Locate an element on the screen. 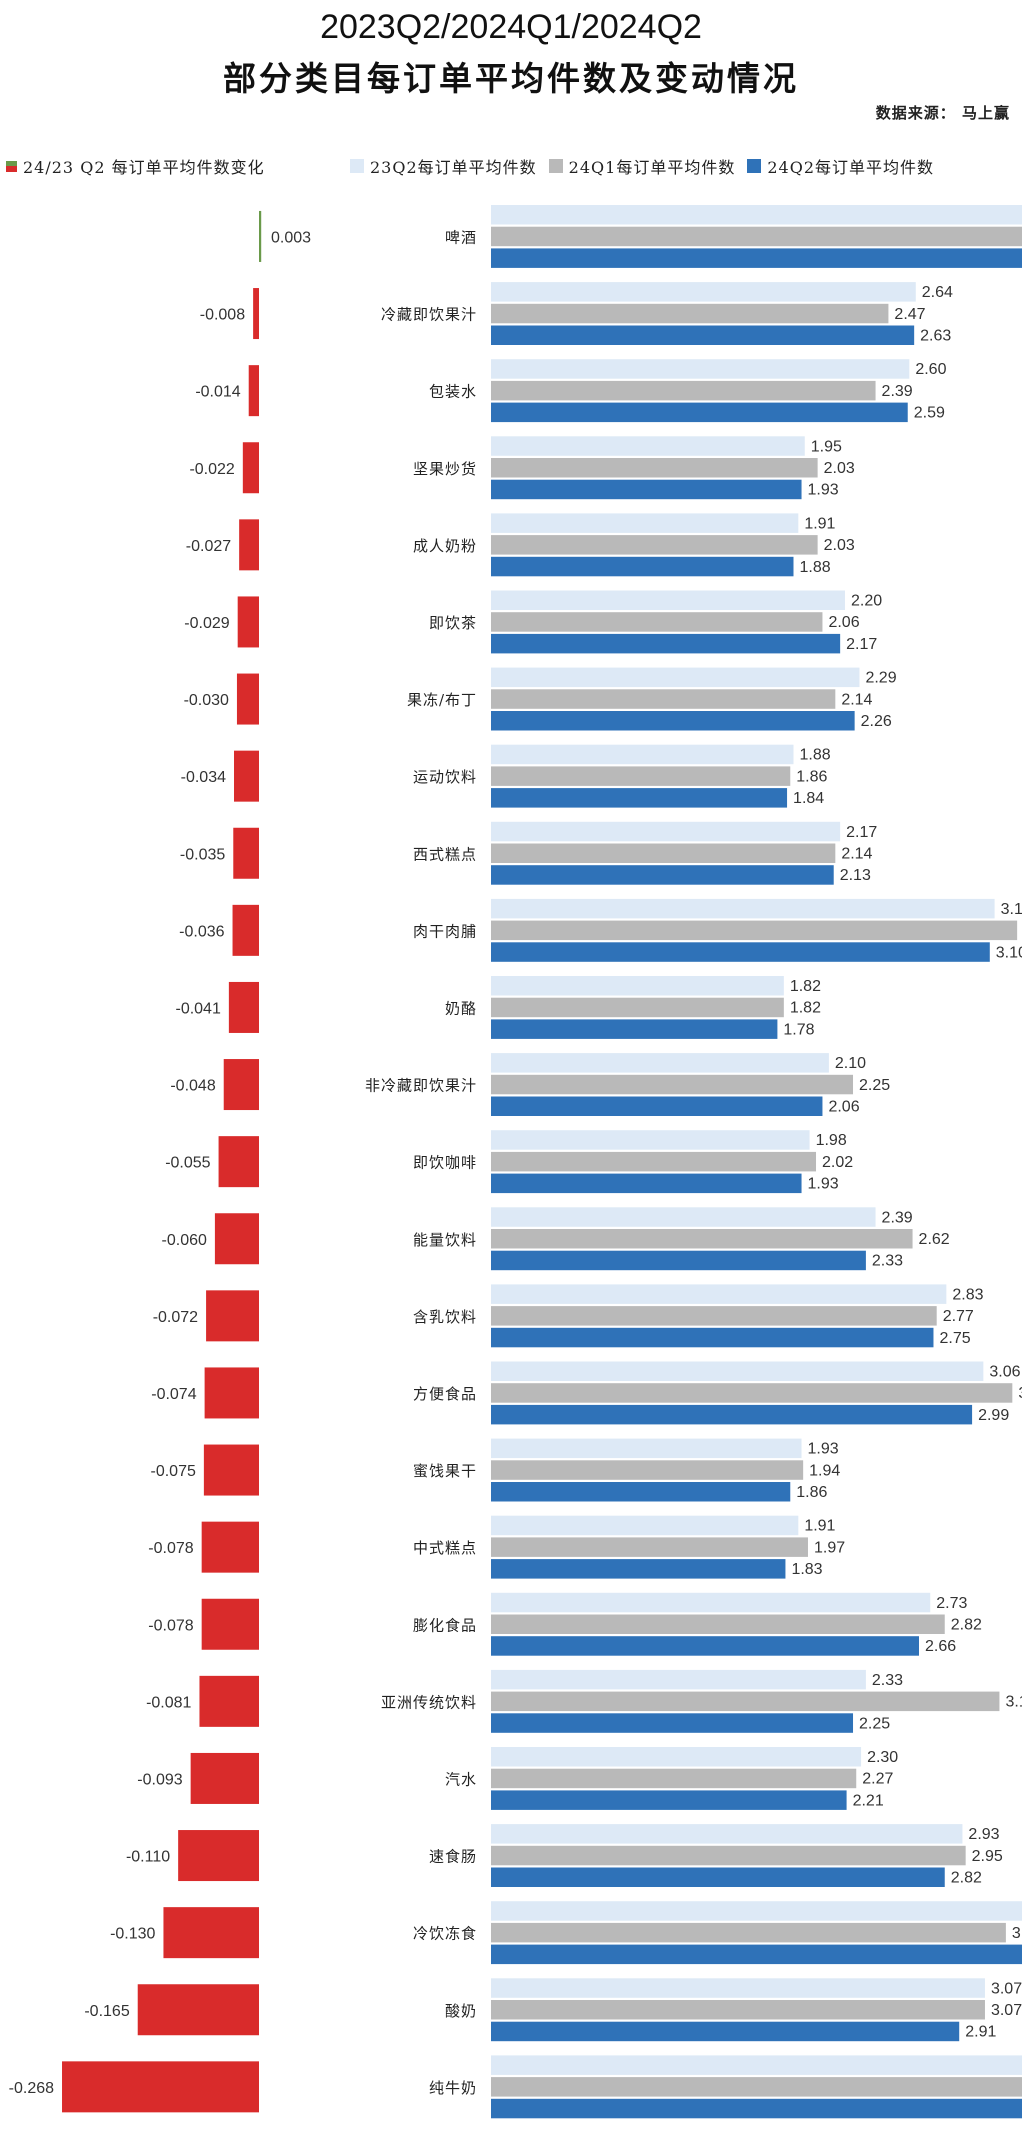 The width and height of the screenshot is (1022, 2141). series-value-label: 1.86 is located at coordinates (811, 776).